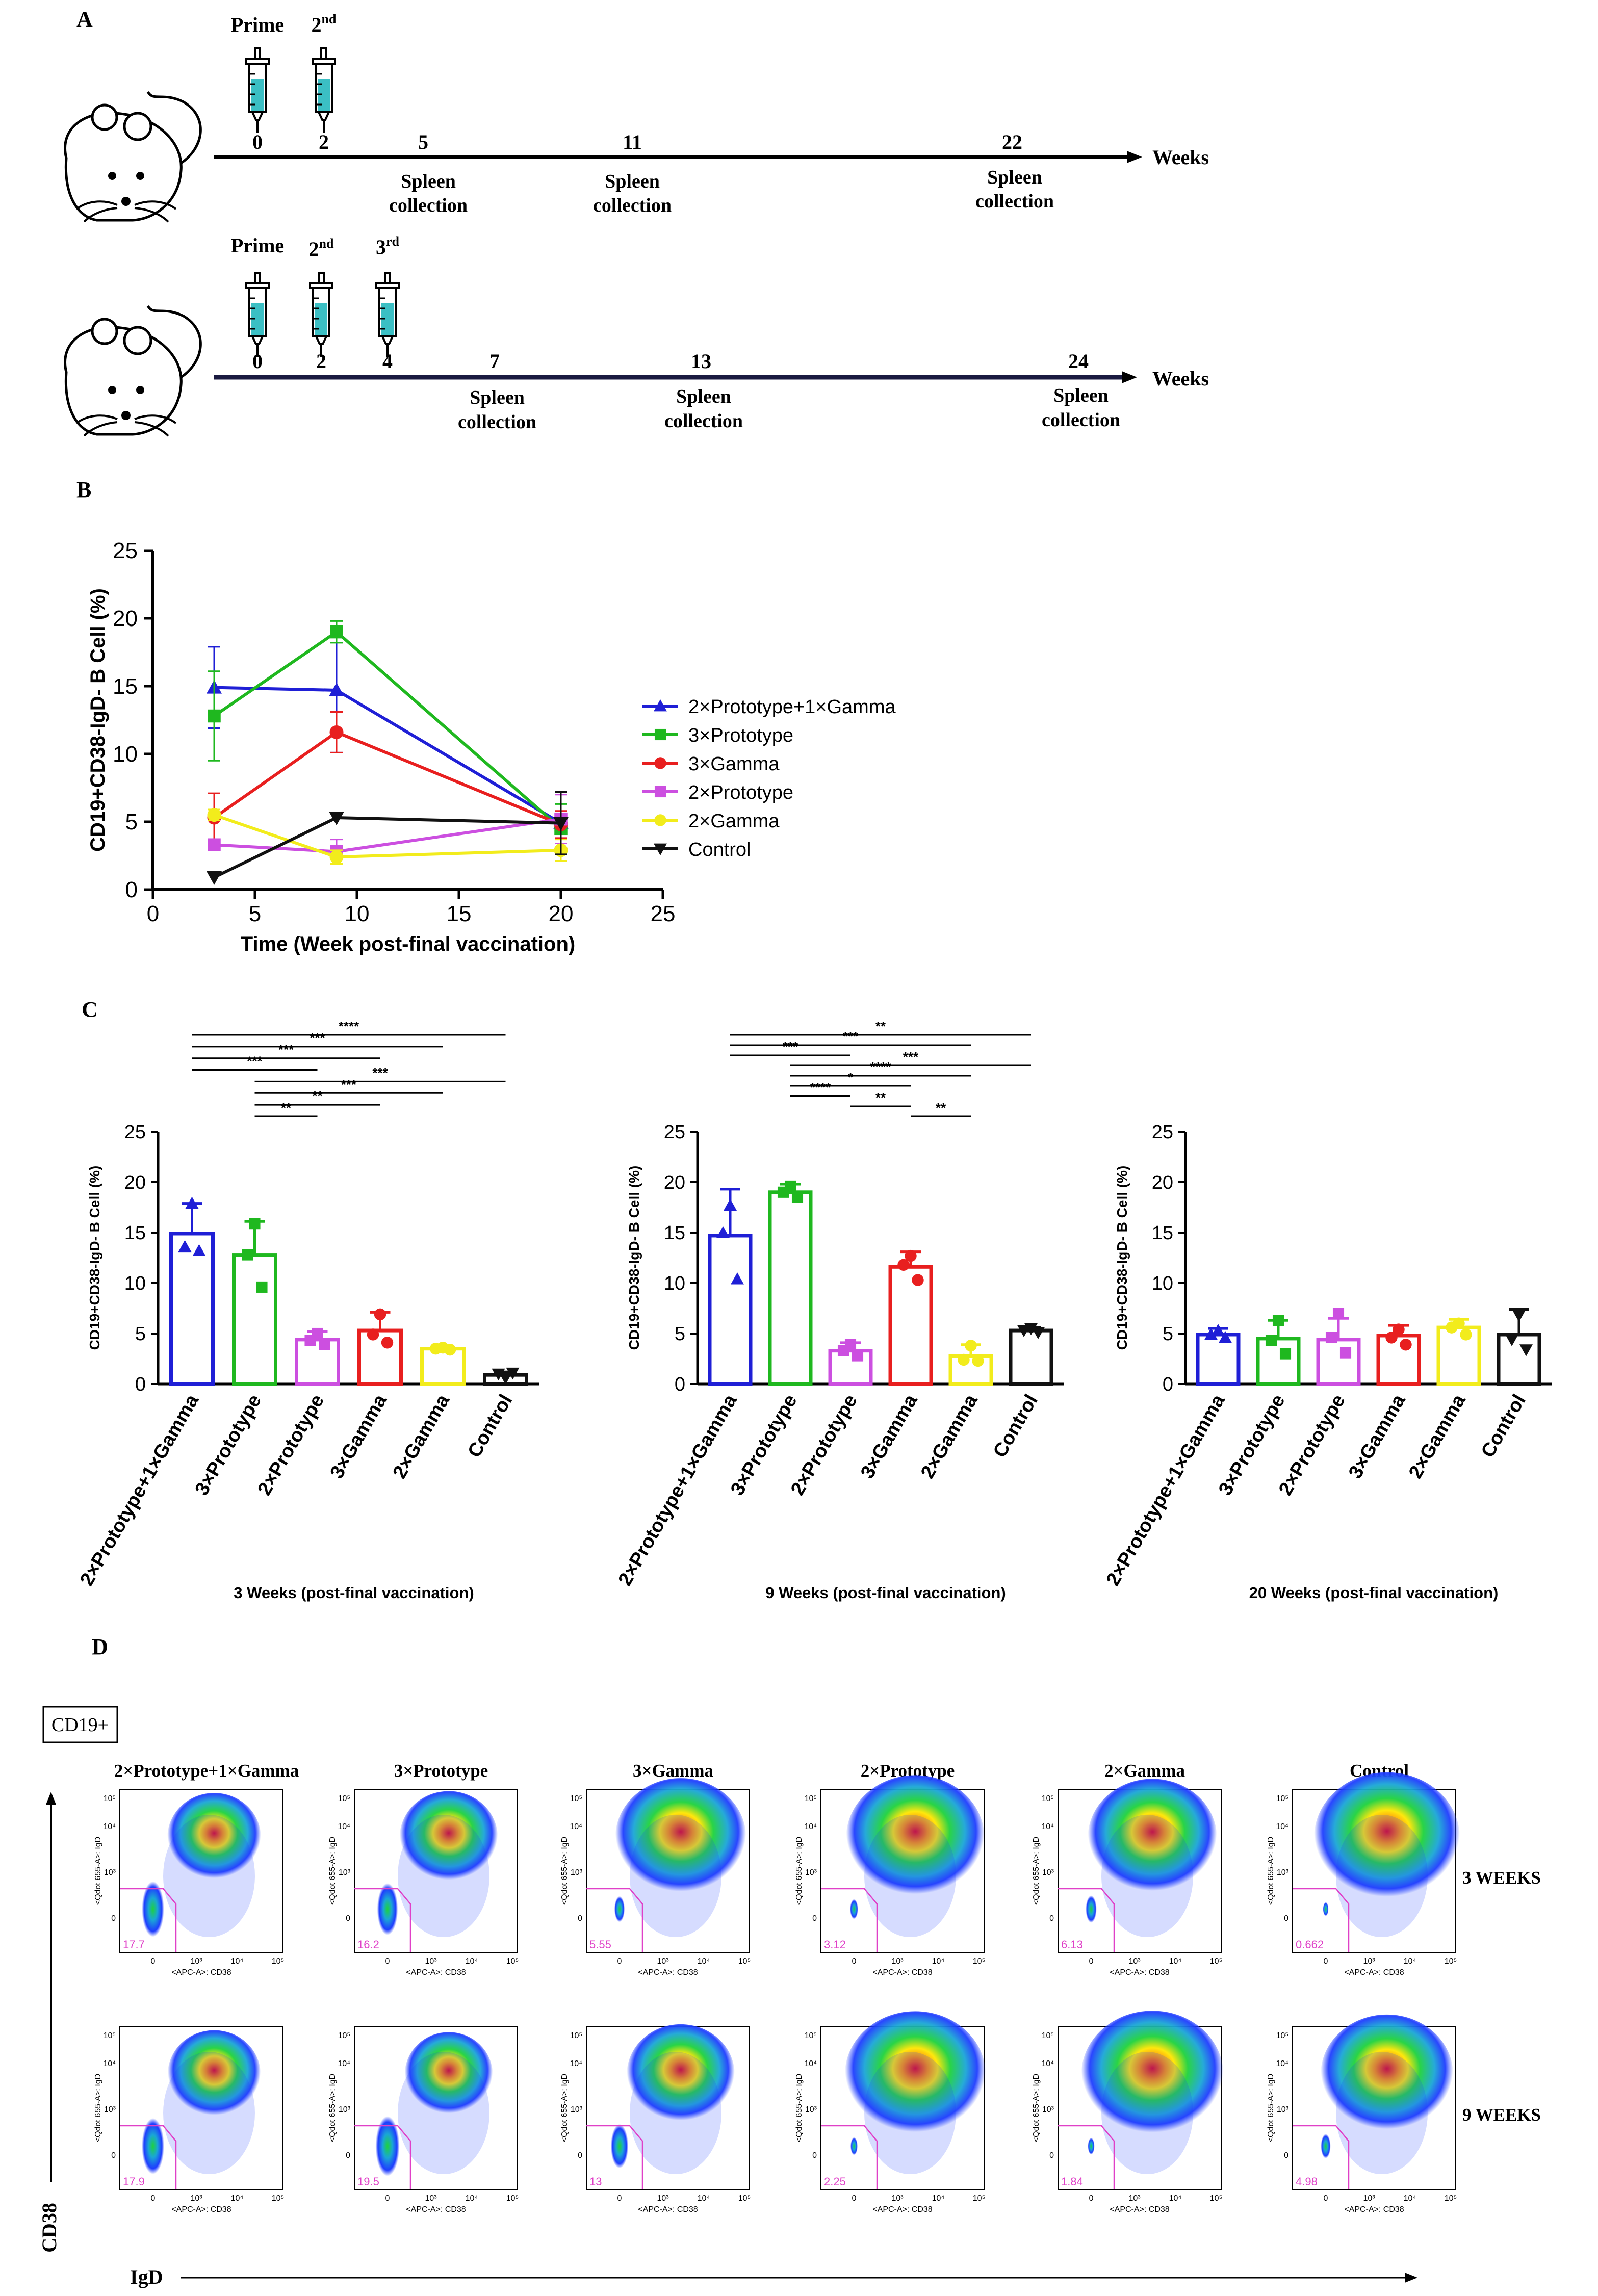 The width and height of the screenshot is (1598, 2296). I want to click on flow-x-tick: 10⁵, so click(979, 2199).